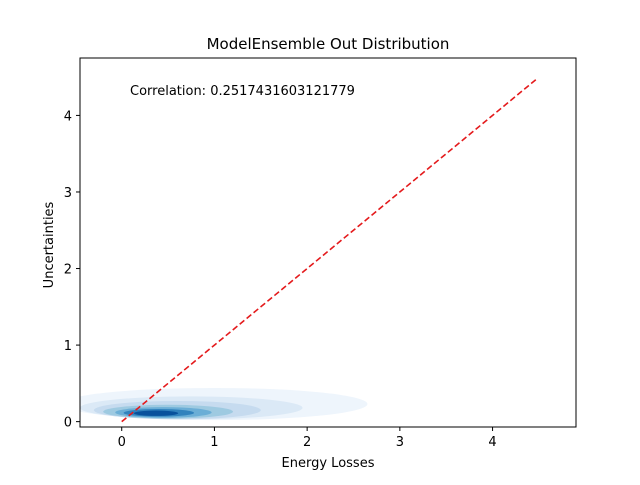 The image size is (640, 485). I want to click on y-tick-label: 2, so click(68, 270).